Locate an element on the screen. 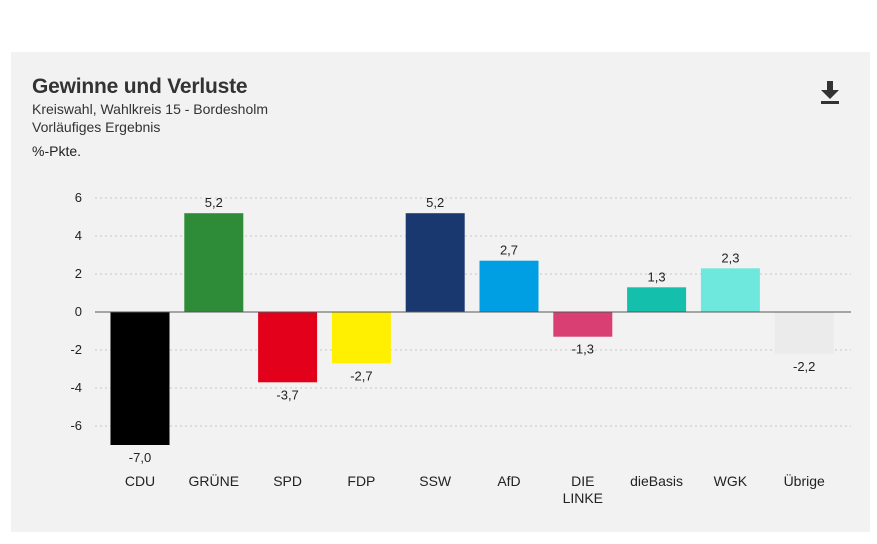 This screenshot has height=544, width=877. value-label: 2,7 is located at coordinates (509, 250).